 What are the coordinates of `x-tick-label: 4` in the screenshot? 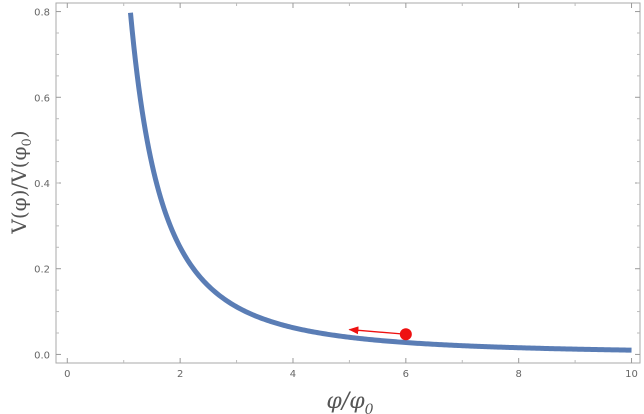 It's located at (293, 374).